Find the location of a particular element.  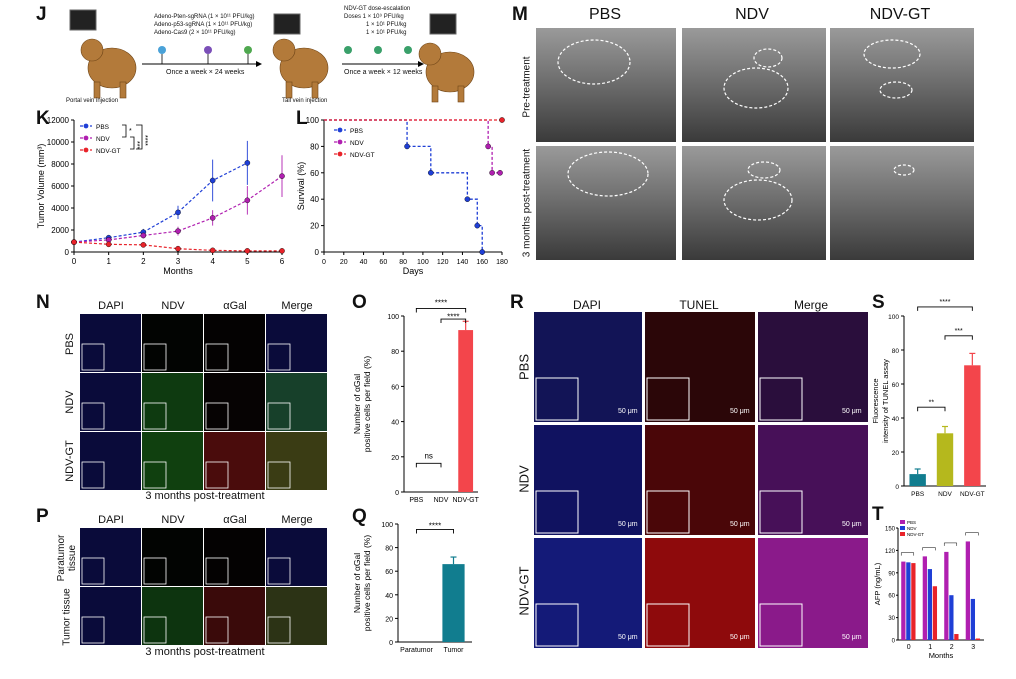

y-tick-label: 100 is located at coordinates (313, 120).